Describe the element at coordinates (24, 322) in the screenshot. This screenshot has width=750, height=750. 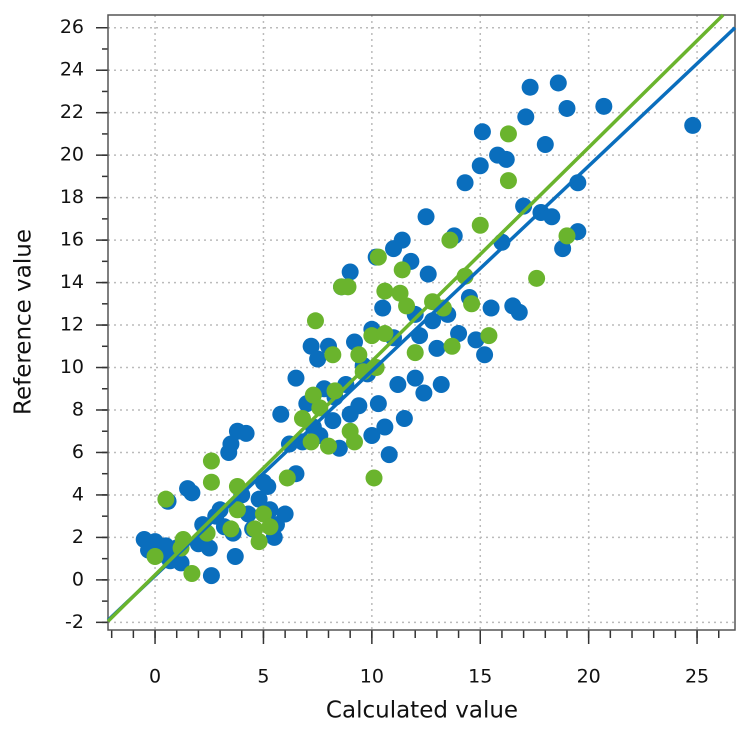
I see `y-axis-title: Reference value` at that location.